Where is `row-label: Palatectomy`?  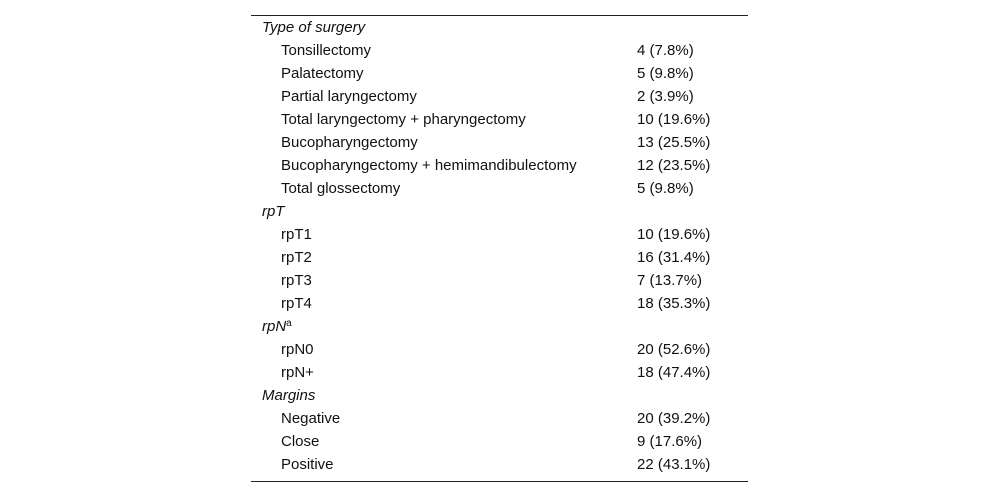 row-label: Palatectomy is located at coordinates (322, 73).